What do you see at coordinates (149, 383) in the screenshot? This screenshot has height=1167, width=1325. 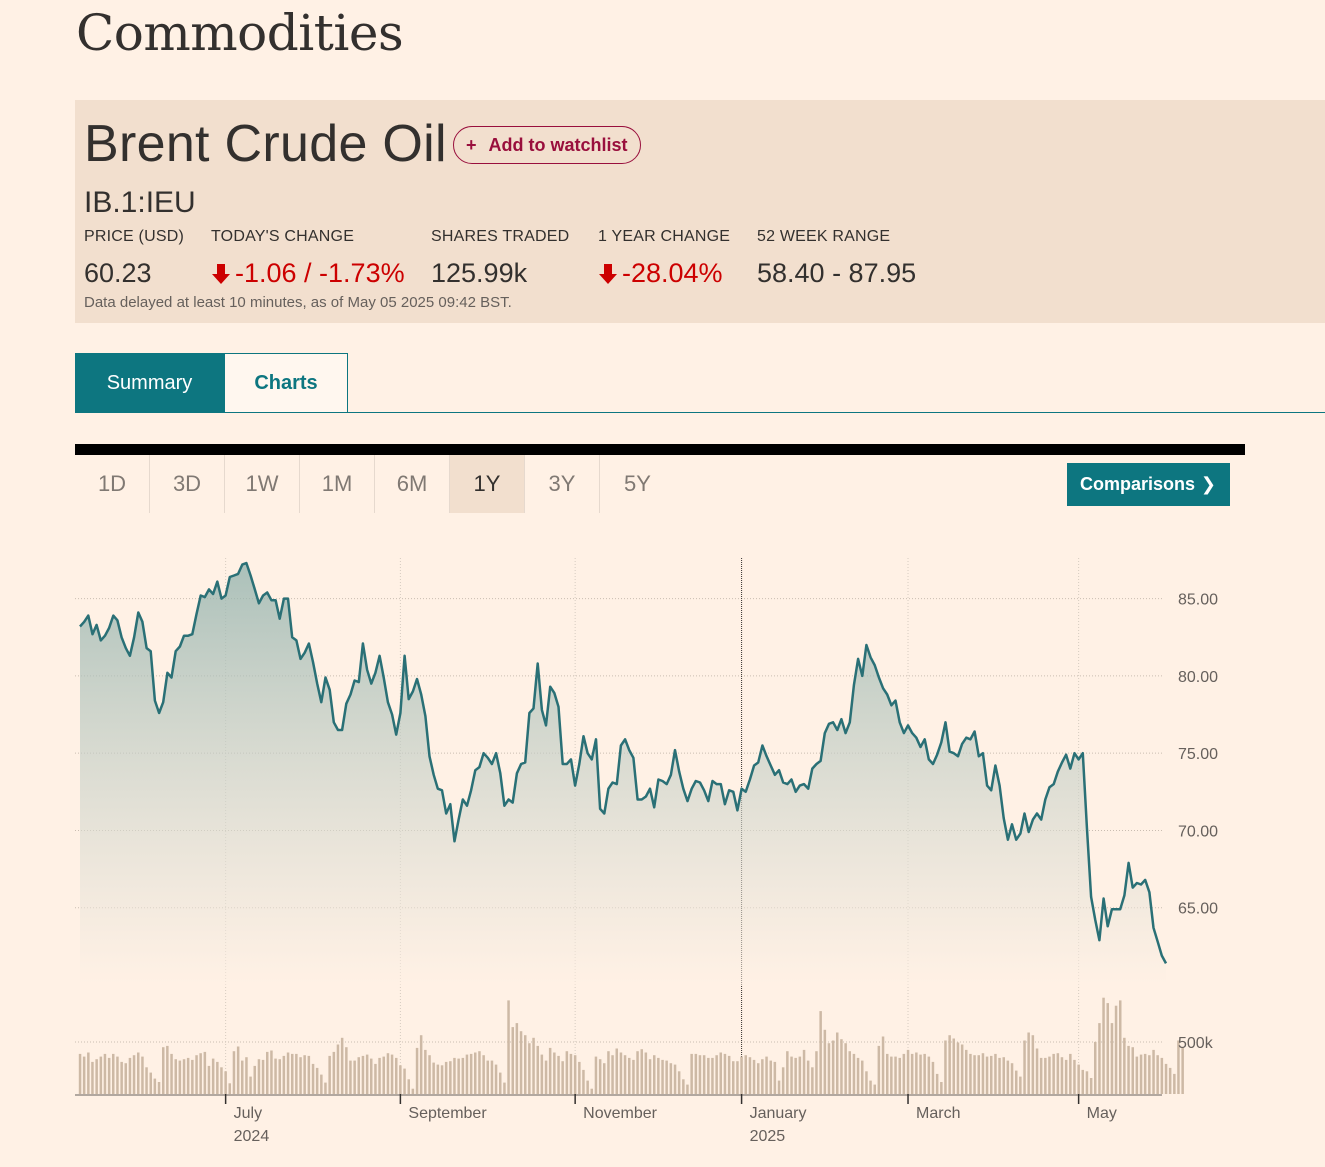 I see `tab-summary: Summary` at bounding box center [149, 383].